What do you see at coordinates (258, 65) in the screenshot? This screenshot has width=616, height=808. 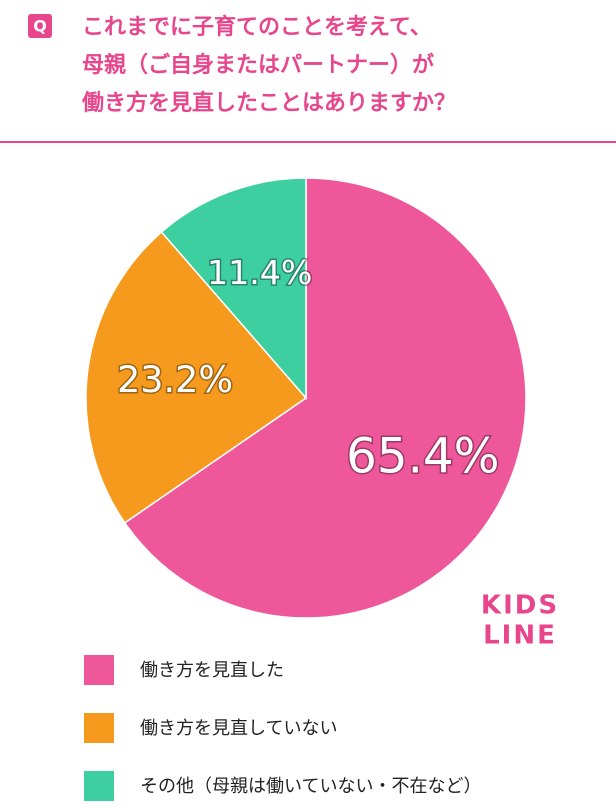 I see `title-line: 母親（ご自身またはパートナー）が` at bounding box center [258, 65].